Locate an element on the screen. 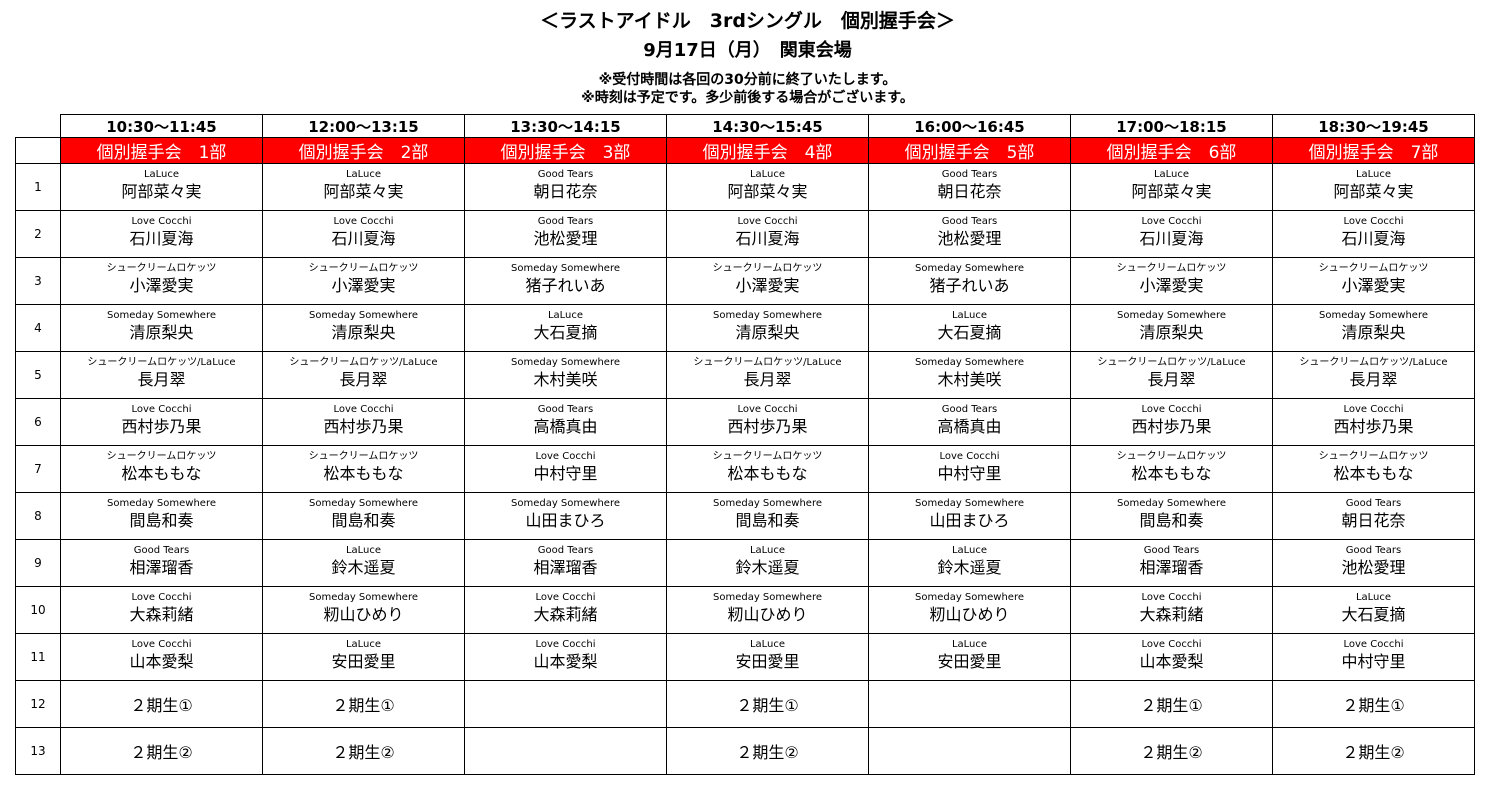 The height and width of the screenshot is (793, 1495). member-name: 相澤瑠香 is located at coordinates (161, 567).